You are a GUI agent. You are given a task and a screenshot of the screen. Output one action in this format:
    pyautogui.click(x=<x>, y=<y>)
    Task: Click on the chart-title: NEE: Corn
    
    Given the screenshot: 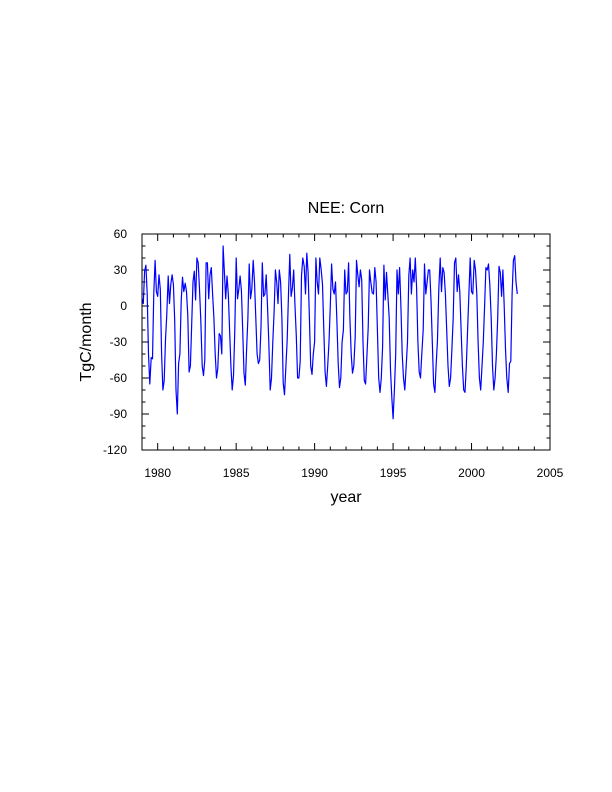 What is the action you would take?
    pyautogui.click(x=346, y=208)
    